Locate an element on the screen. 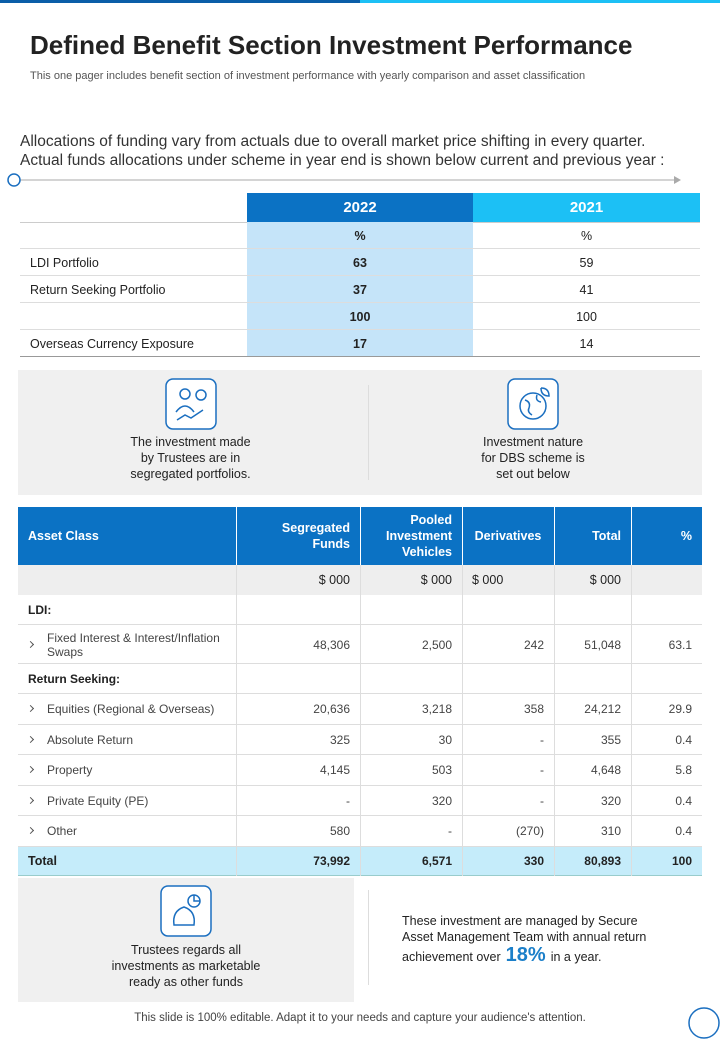 The width and height of the screenshot is (720, 1040). cell: 580 is located at coordinates (339, 831).